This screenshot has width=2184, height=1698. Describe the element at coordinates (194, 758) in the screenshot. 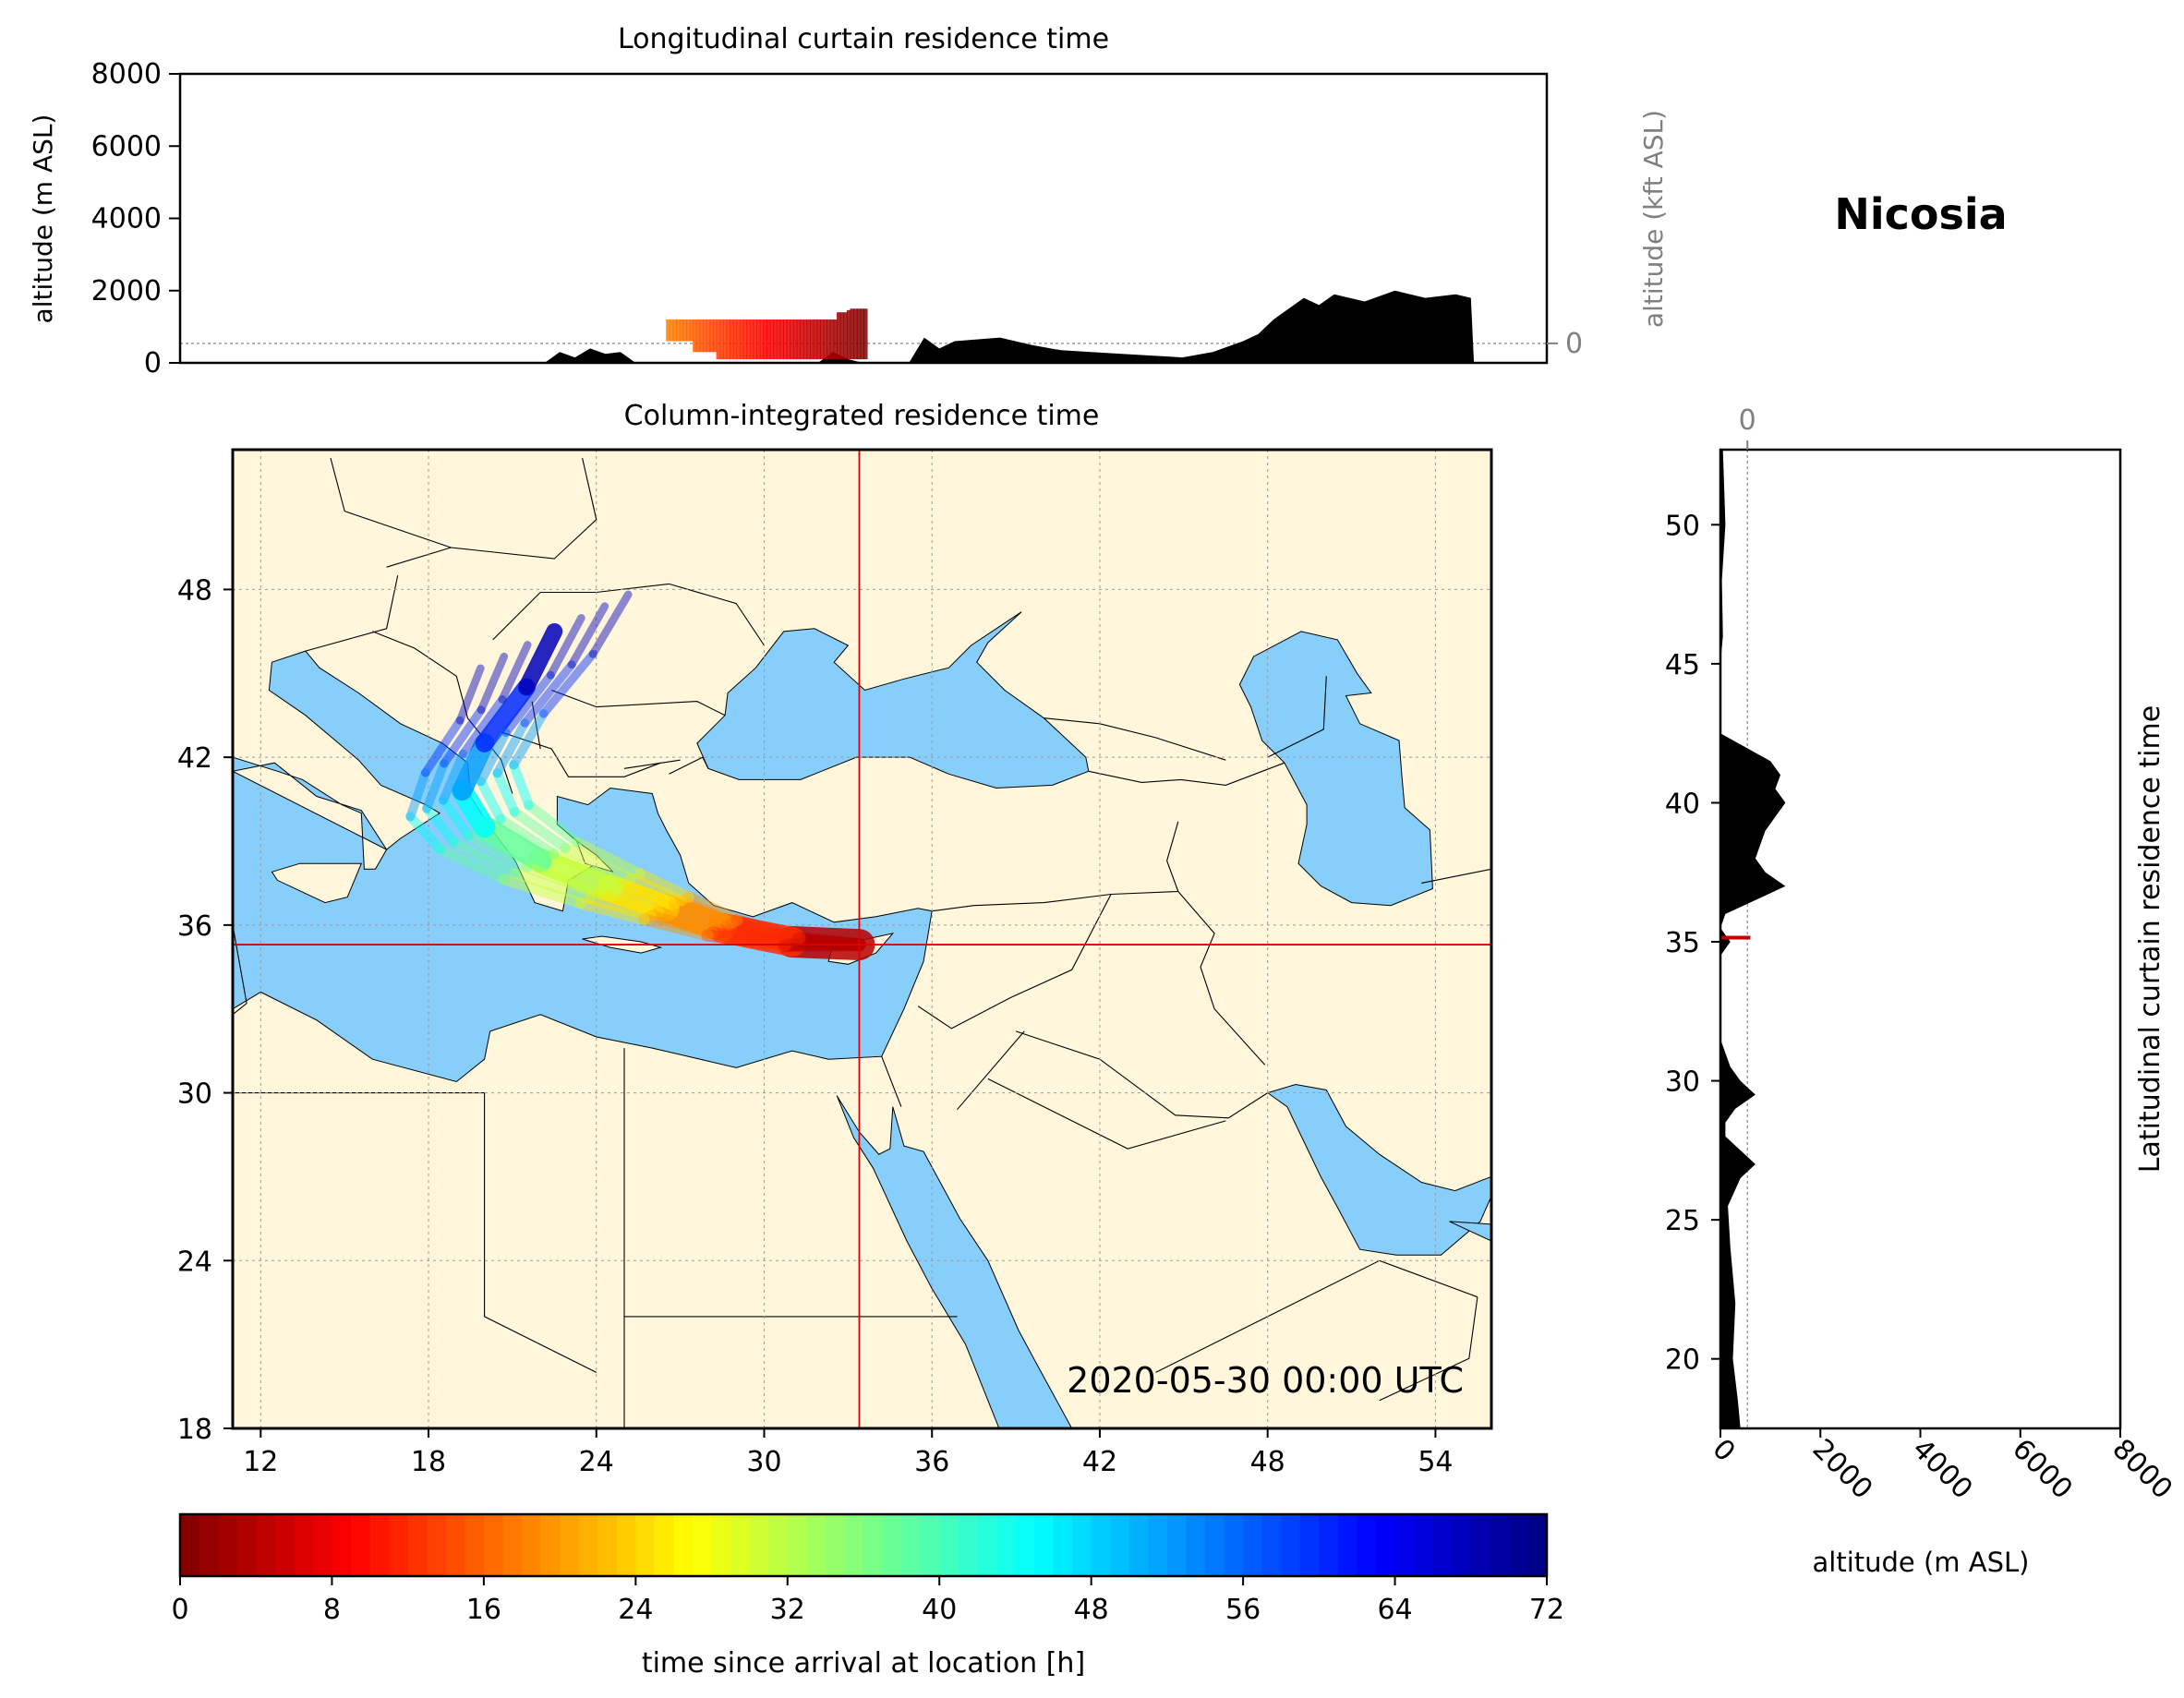

I see `map-y-tick-label: 42` at that location.